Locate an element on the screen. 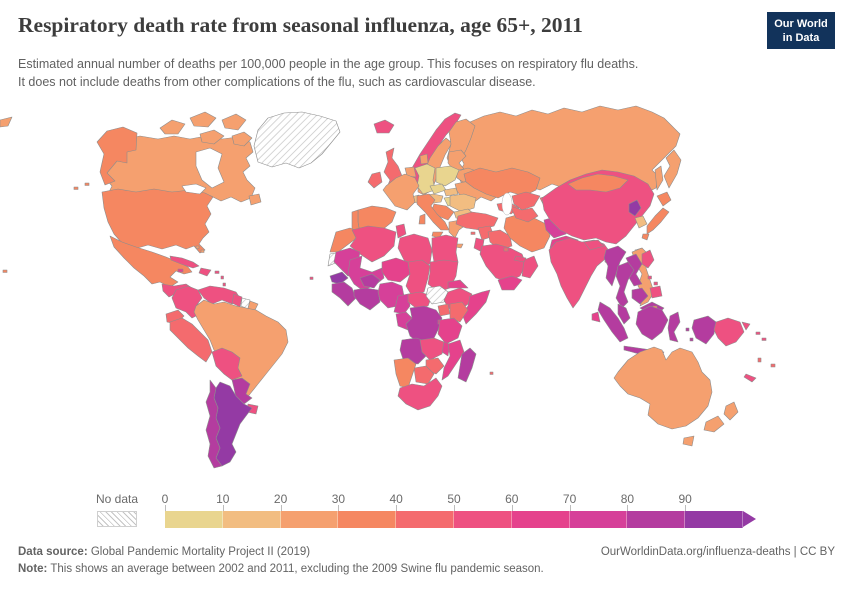  country-zambia is located at coordinates (432, 349).